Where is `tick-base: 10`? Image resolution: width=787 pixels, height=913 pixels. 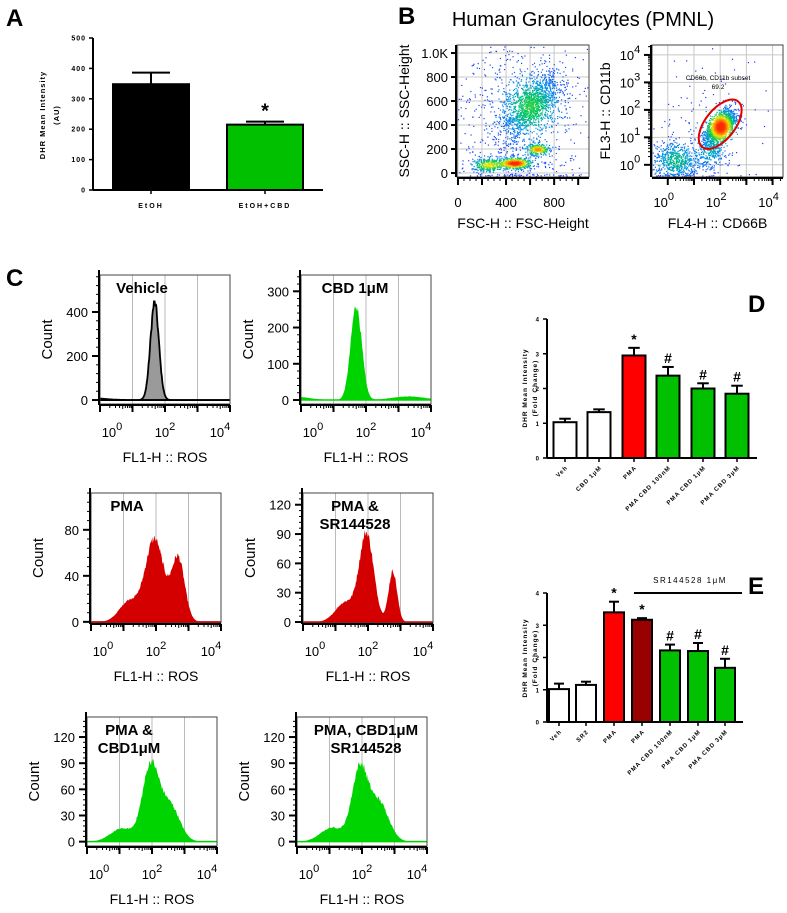 tick-base: 10 is located at coordinates (312, 651).